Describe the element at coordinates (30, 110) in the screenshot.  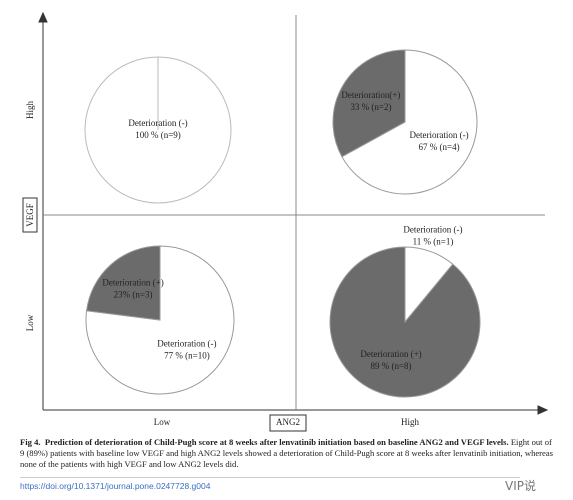
I see `y-high: High` at that location.